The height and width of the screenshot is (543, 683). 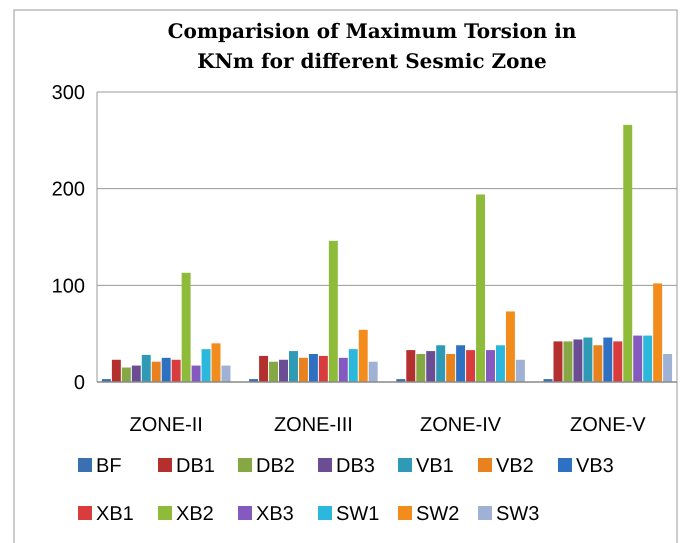 What do you see at coordinates (109, 466) in the screenshot?
I see `legend-label: BF` at bounding box center [109, 466].